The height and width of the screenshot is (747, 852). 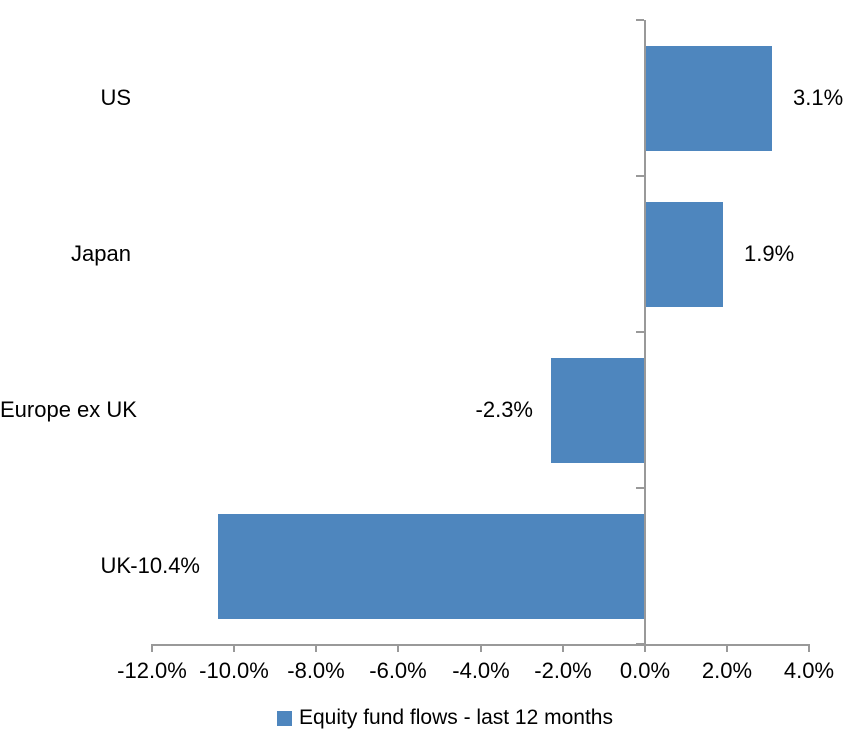 I want to click on x-tick-label: 2.0%, so click(x=727, y=670).